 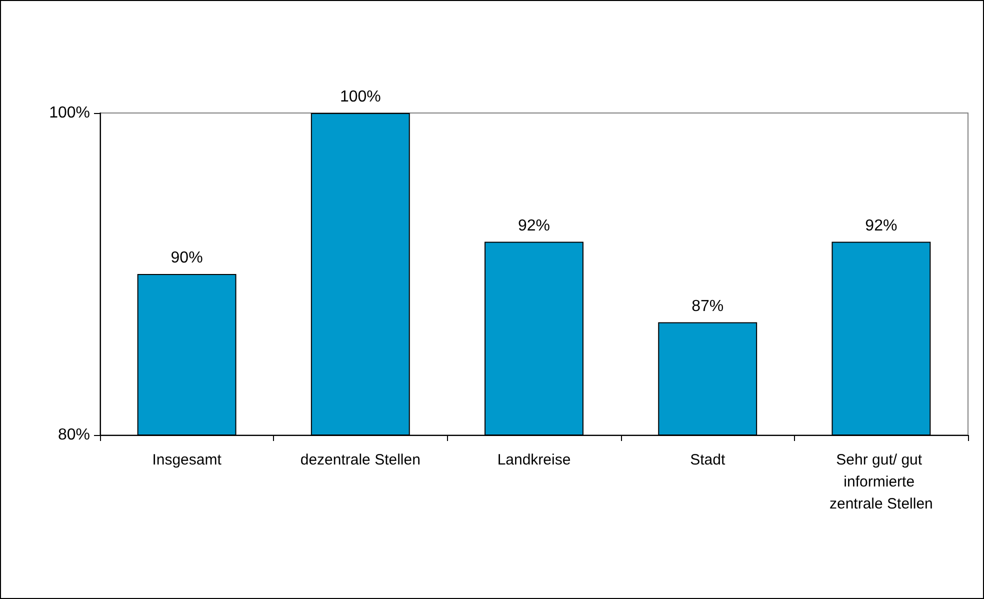 I want to click on data-label: 100%, so click(x=360, y=97).